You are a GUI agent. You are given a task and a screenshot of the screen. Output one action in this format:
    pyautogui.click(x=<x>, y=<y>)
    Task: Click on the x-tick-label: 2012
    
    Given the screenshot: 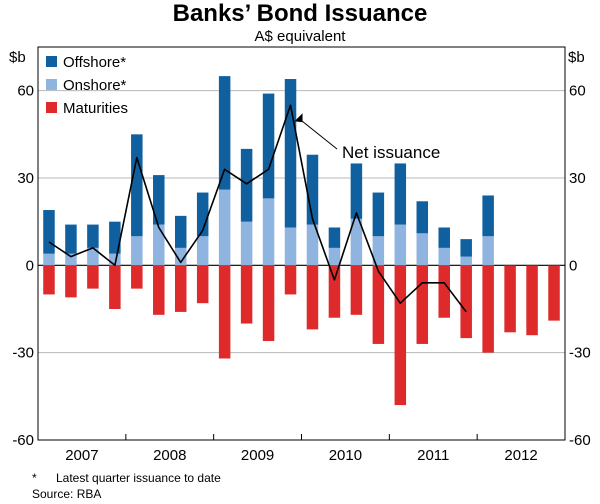 What is the action you would take?
    pyautogui.click(x=520, y=455)
    